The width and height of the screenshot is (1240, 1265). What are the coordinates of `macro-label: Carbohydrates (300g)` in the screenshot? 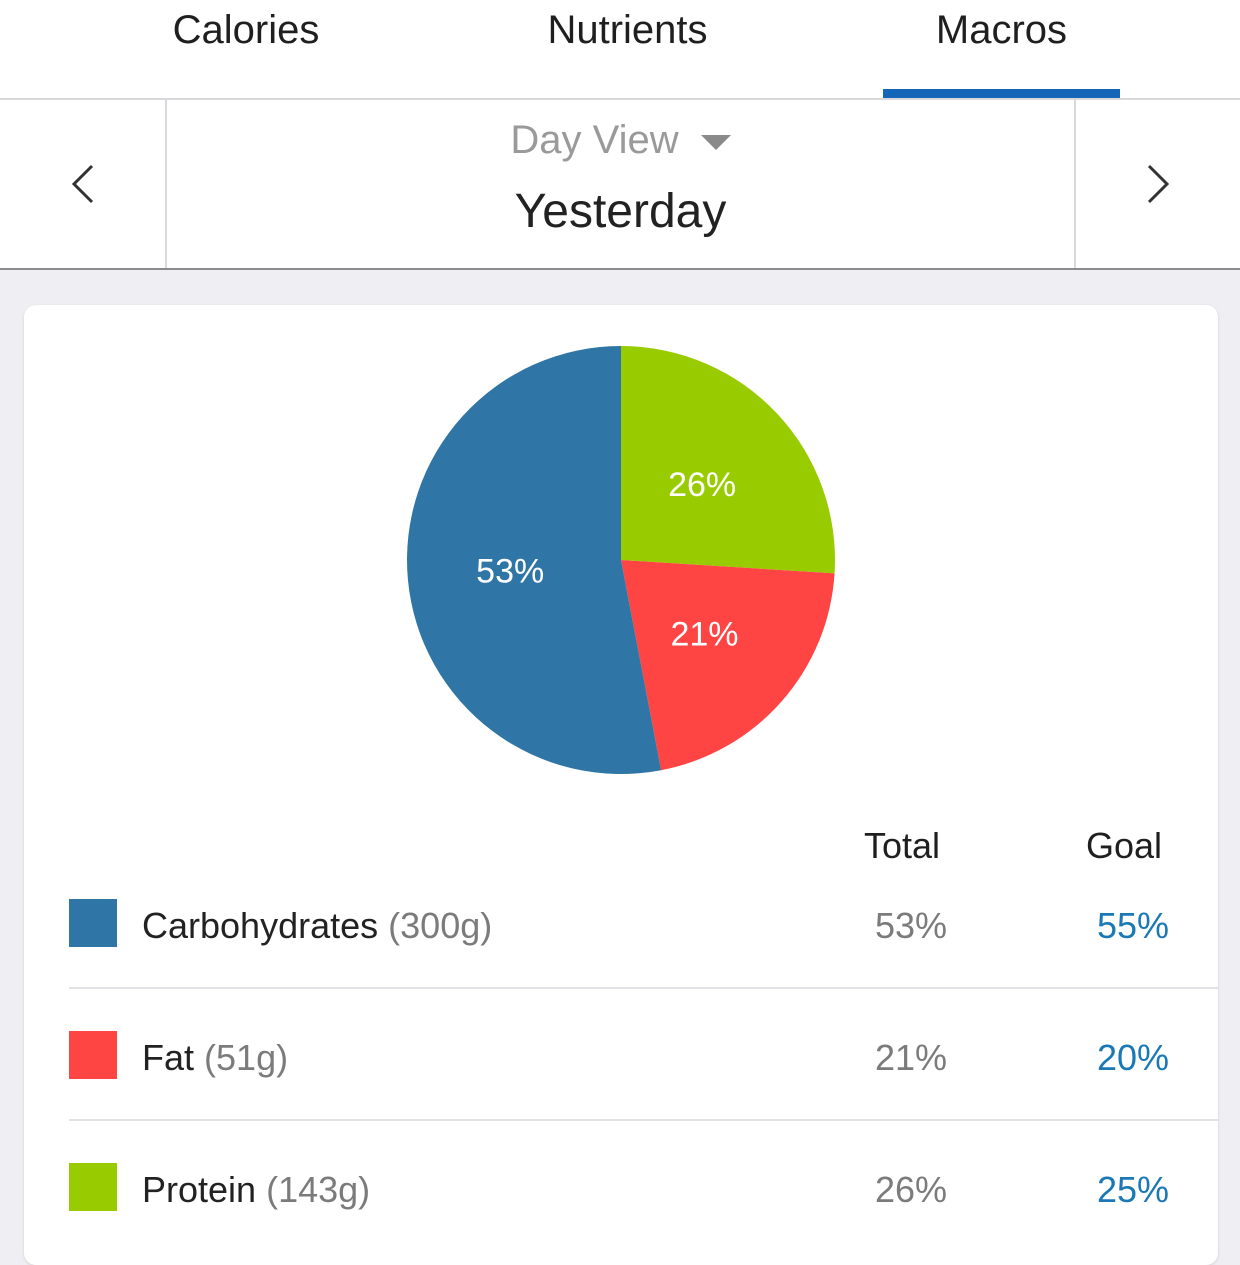 It's located at (317, 926).